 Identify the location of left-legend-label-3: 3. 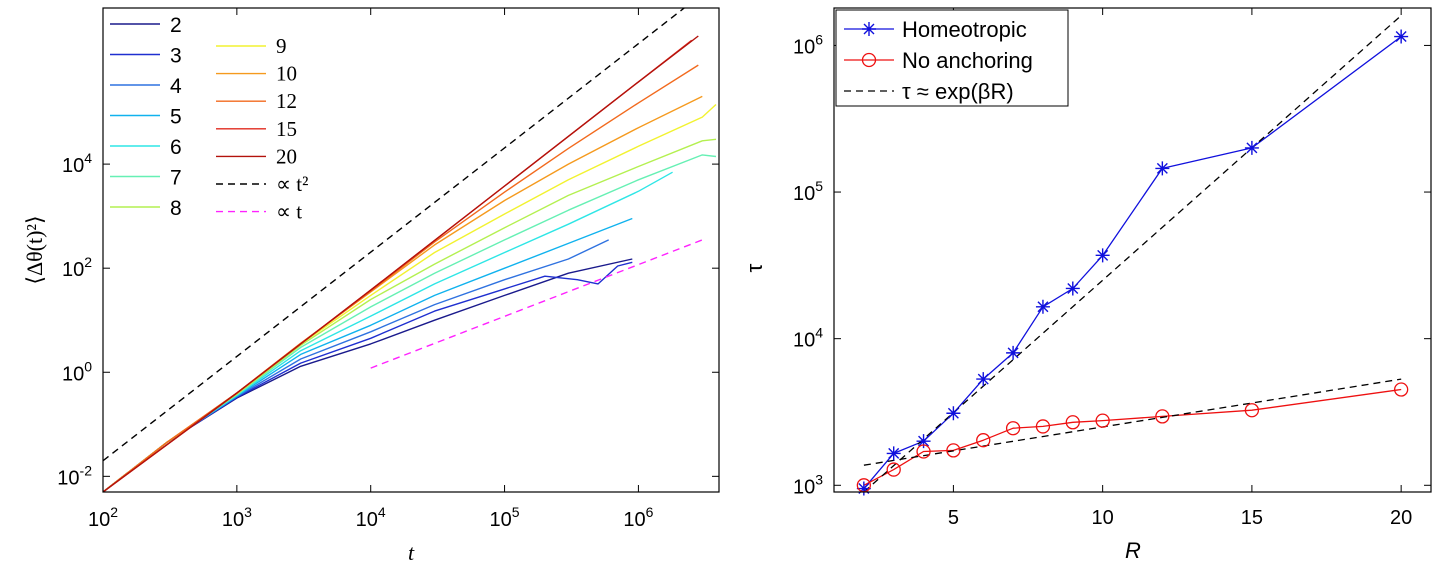
(176, 56).